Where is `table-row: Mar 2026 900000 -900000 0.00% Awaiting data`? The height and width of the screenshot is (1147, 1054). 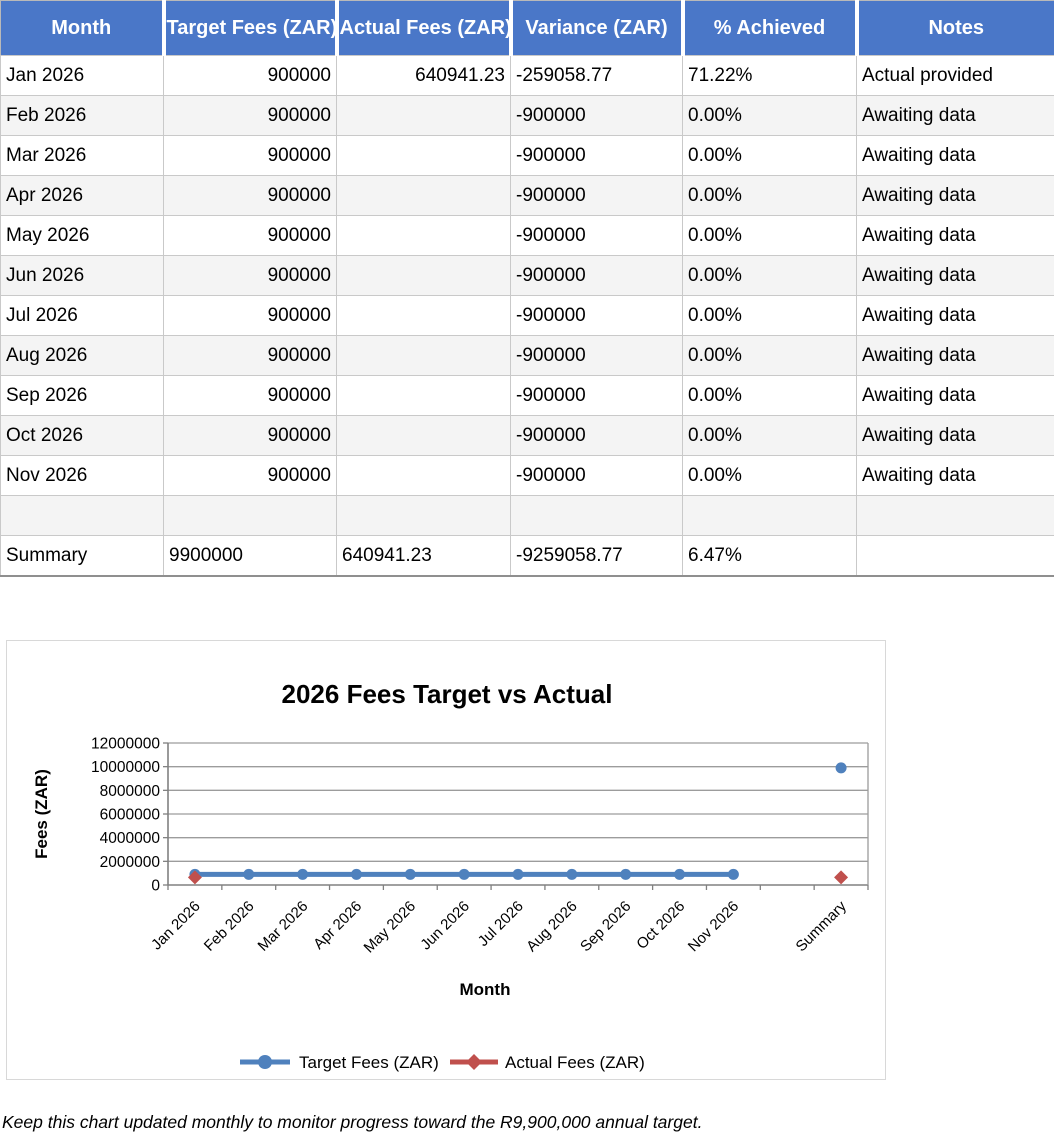
table-row: Mar 2026 900000 -900000 0.00% Awaiting data is located at coordinates (527, 155).